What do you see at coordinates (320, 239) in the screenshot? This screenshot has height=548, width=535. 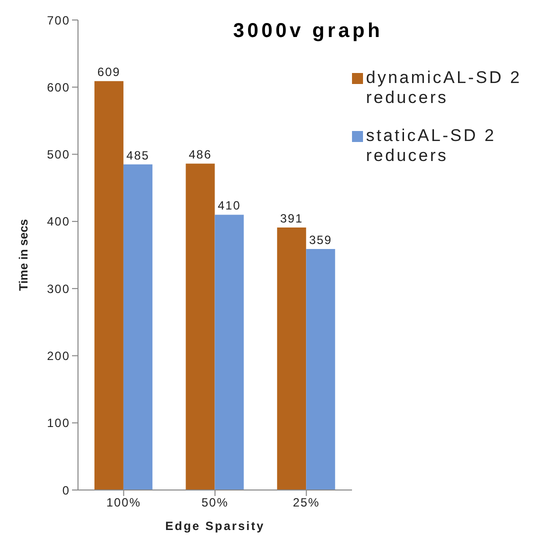 I see `data-label: 359` at bounding box center [320, 239].